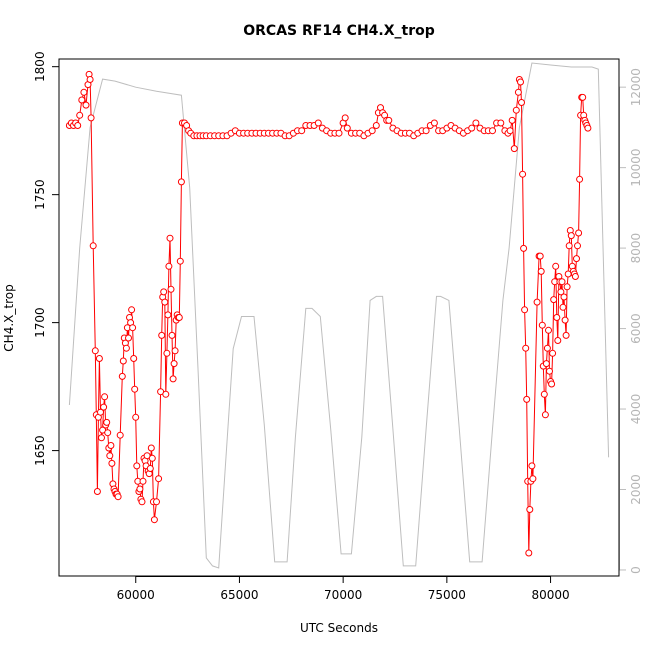 The height and width of the screenshot is (650, 650). Describe the element at coordinates (40, 66) in the screenshot. I see `y-tick-label: 1800` at that location.